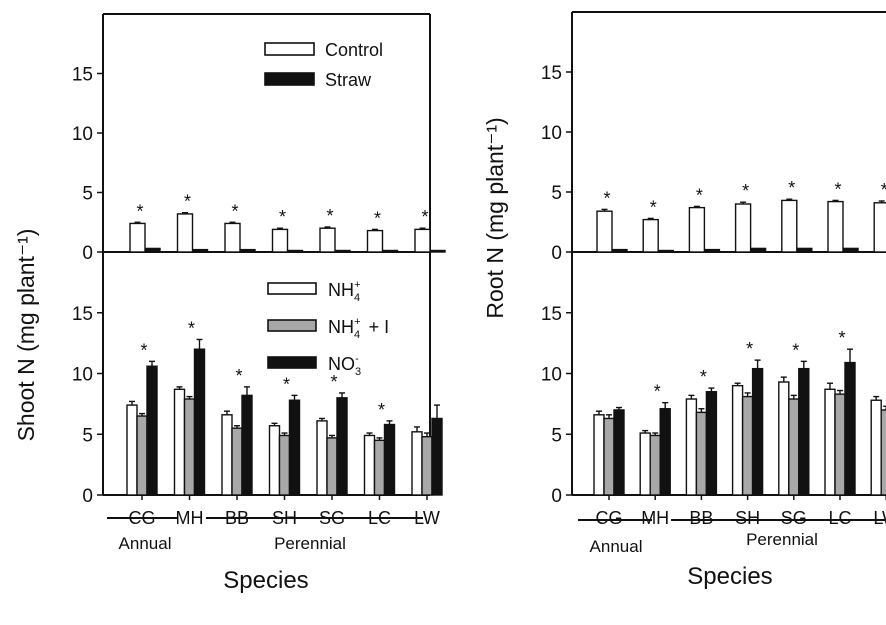 The height and width of the screenshot is (625, 886). I want to click on bar-cg-nh4-i, so click(142, 455).